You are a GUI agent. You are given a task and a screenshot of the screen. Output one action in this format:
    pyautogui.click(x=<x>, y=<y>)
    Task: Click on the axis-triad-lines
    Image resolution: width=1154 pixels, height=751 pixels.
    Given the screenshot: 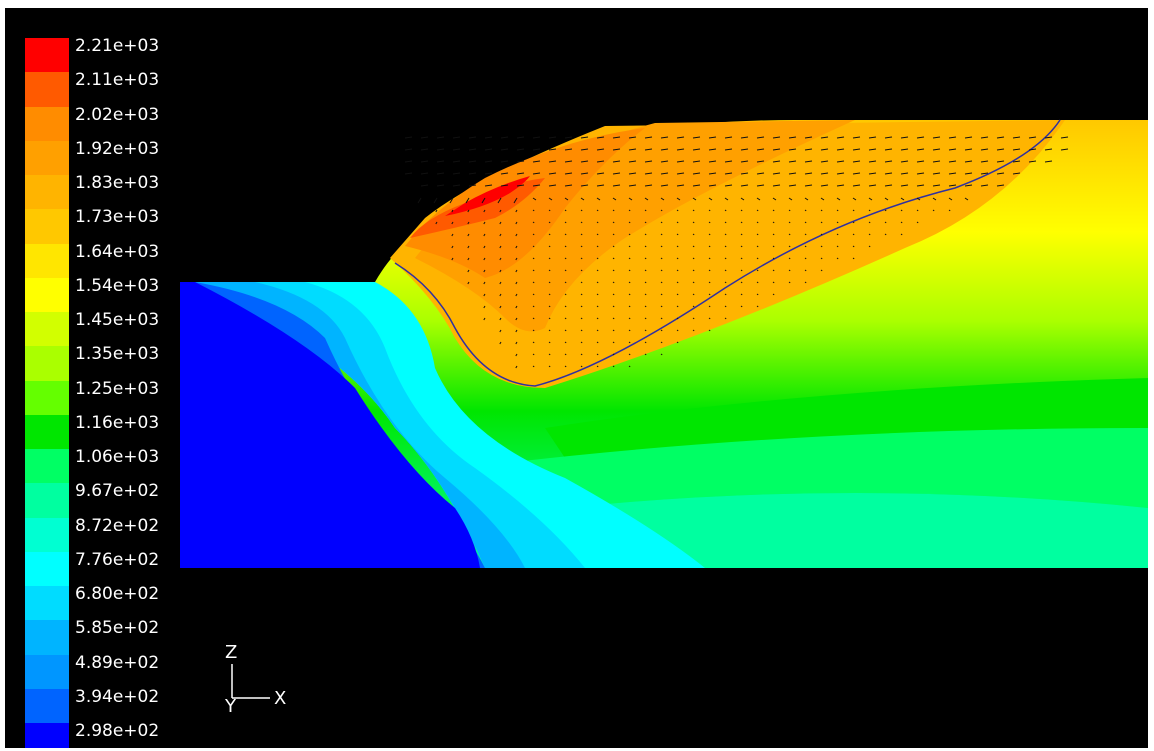 What is the action you would take?
    pyautogui.click(x=250, y=681)
    